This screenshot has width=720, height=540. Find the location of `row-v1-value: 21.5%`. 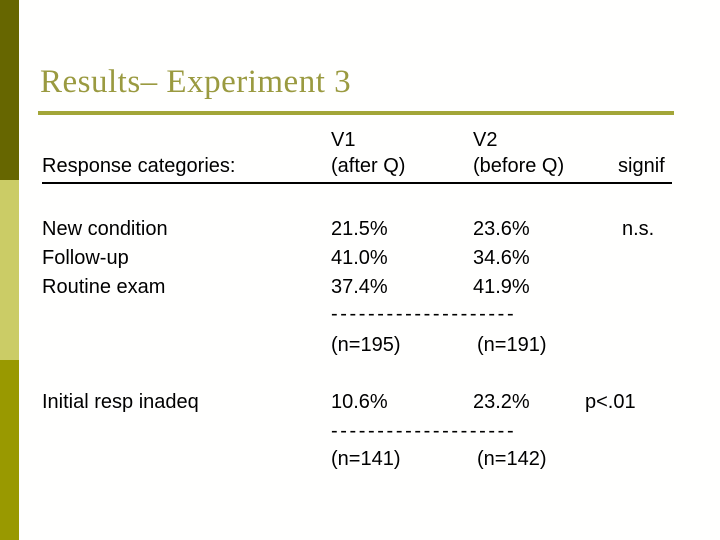

row-v1-value: 21.5% is located at coordinates (359, 229).